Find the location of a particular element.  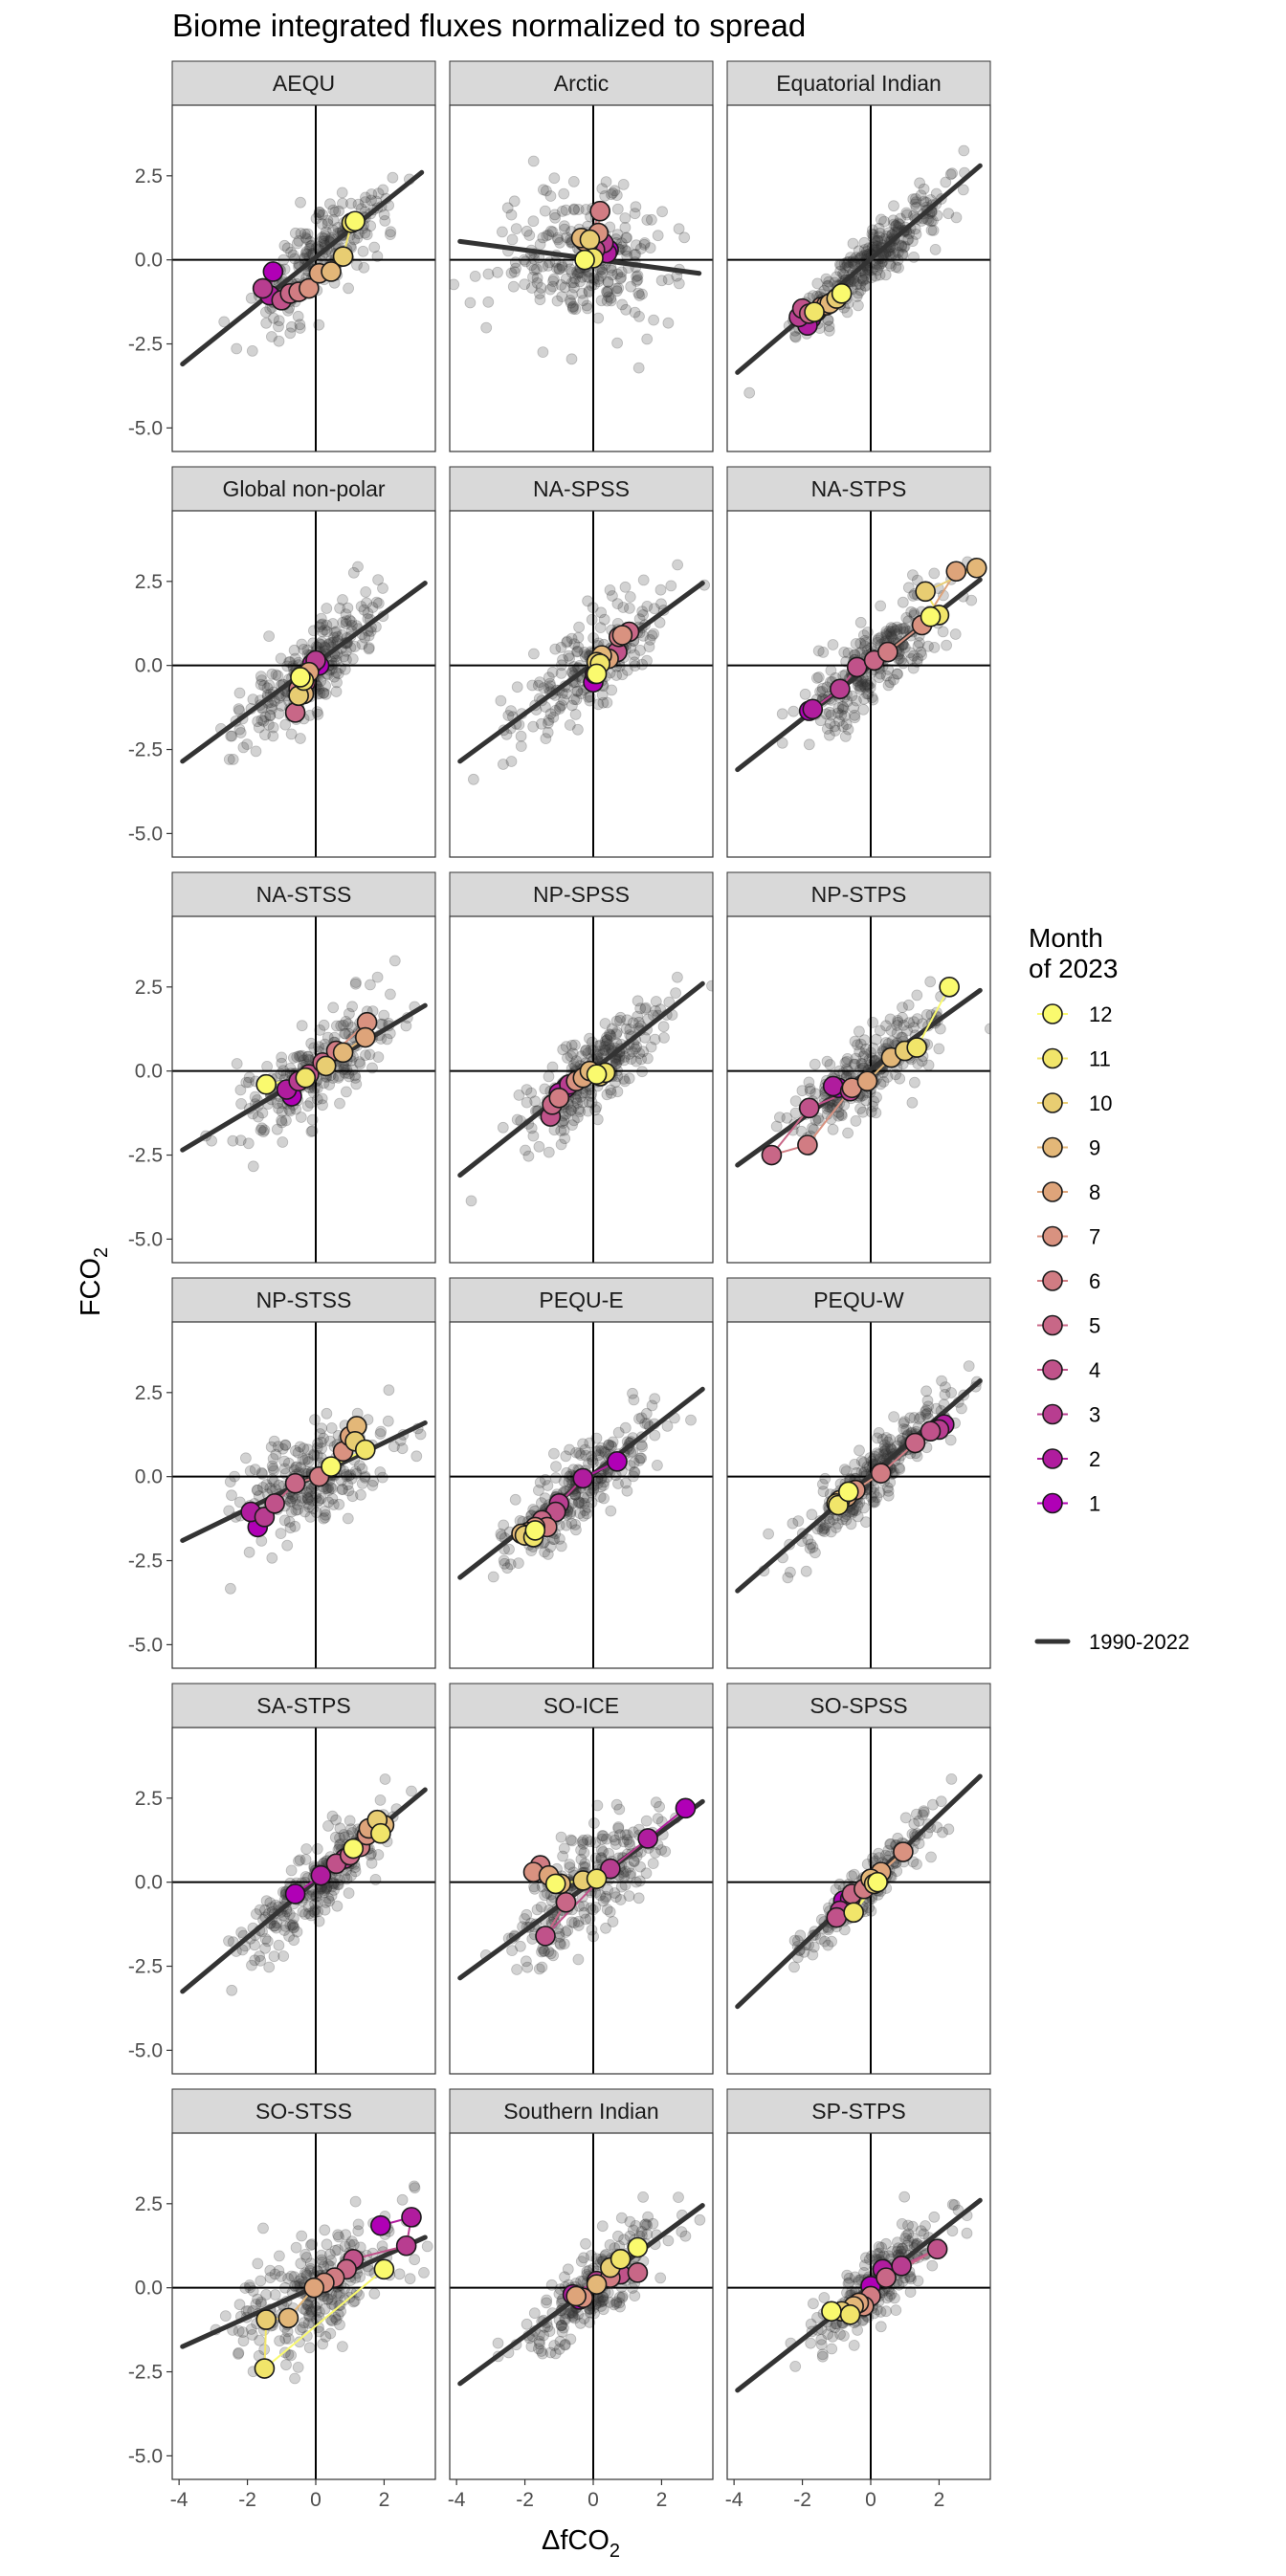

y-tick-label: 2.5 is located at coordinates (149, 176).